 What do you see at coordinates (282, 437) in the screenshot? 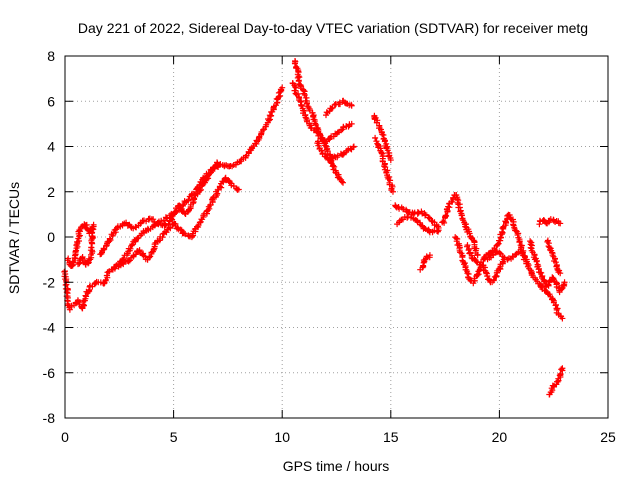
I see `x-tick-label: 10` at bounding box center [282, 437].